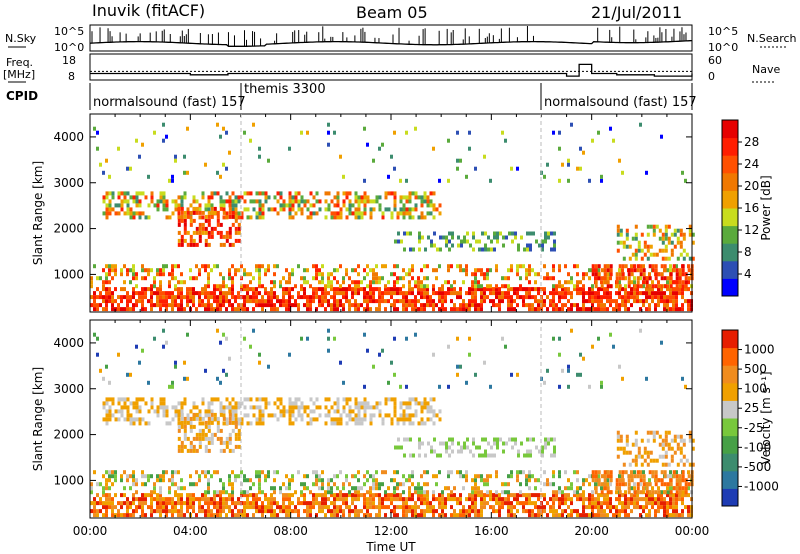 The image size is (800, 554). Describe the element at coordinates (68, 435) in the screenshot. I see `y-tick-label: 2000` at that location.